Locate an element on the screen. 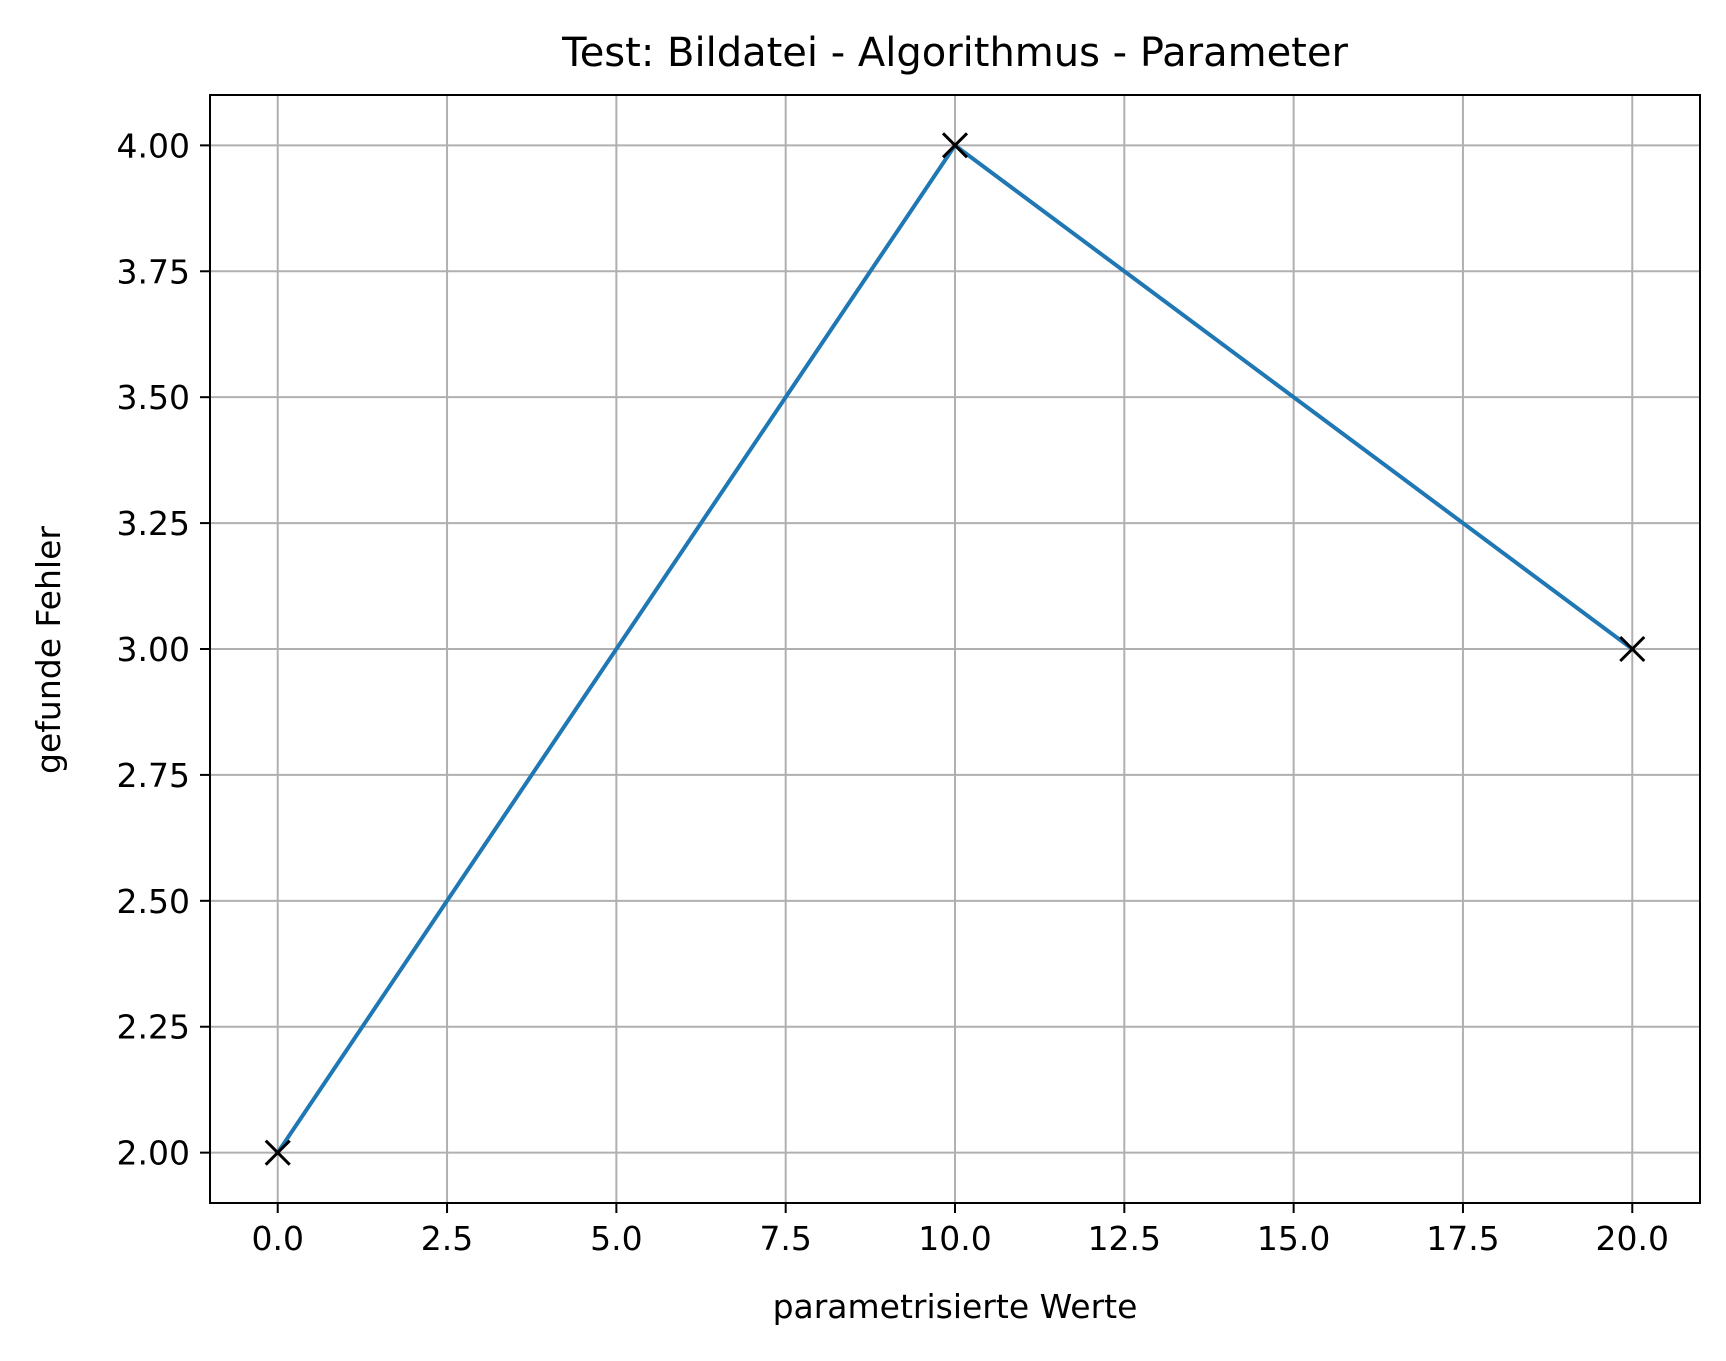 The height and width of the screenshot is (1361, 1726). x-tick-label: 5.0 is located at coordinates (616, 1238).